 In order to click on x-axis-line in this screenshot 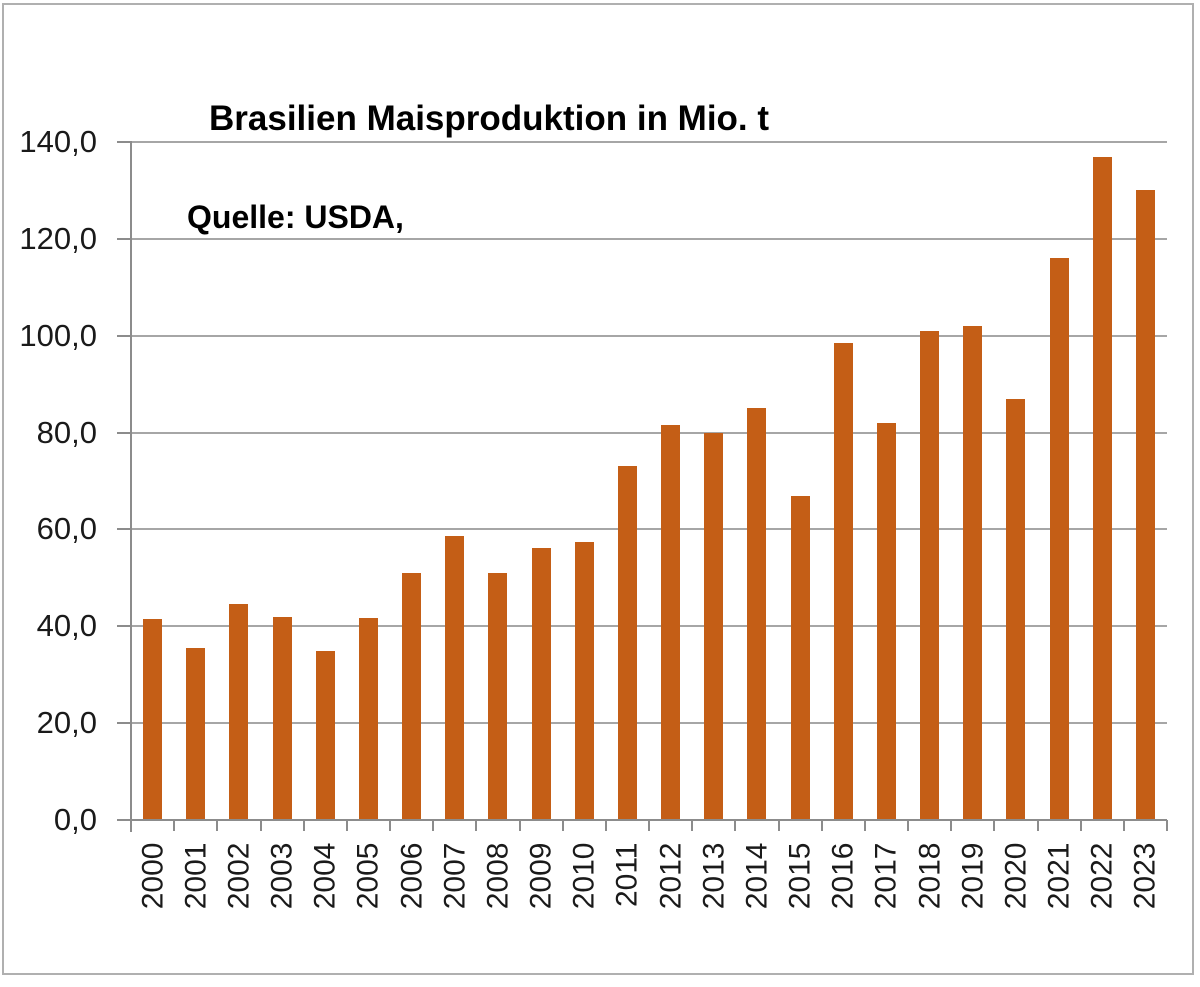, I will do `click(642, 820)`.